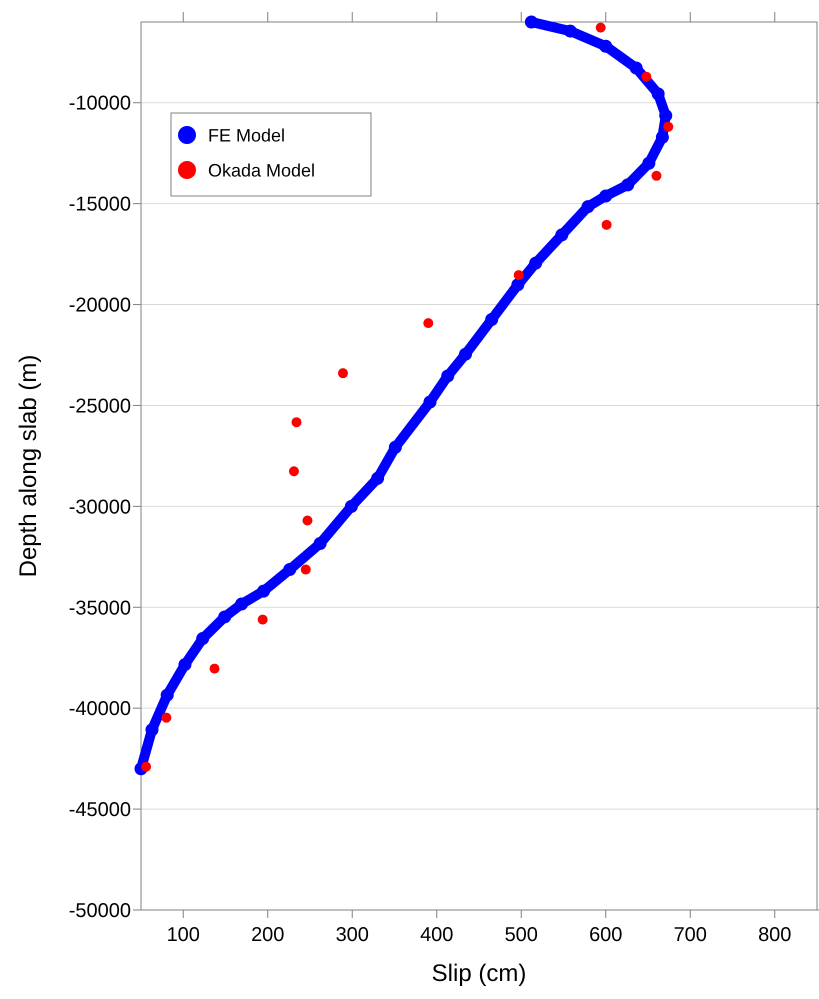 The image size is (819, 999). Describe the element at coordinates (521, 935) in the screenshot. I see `x-tick-label: 500` at that location.